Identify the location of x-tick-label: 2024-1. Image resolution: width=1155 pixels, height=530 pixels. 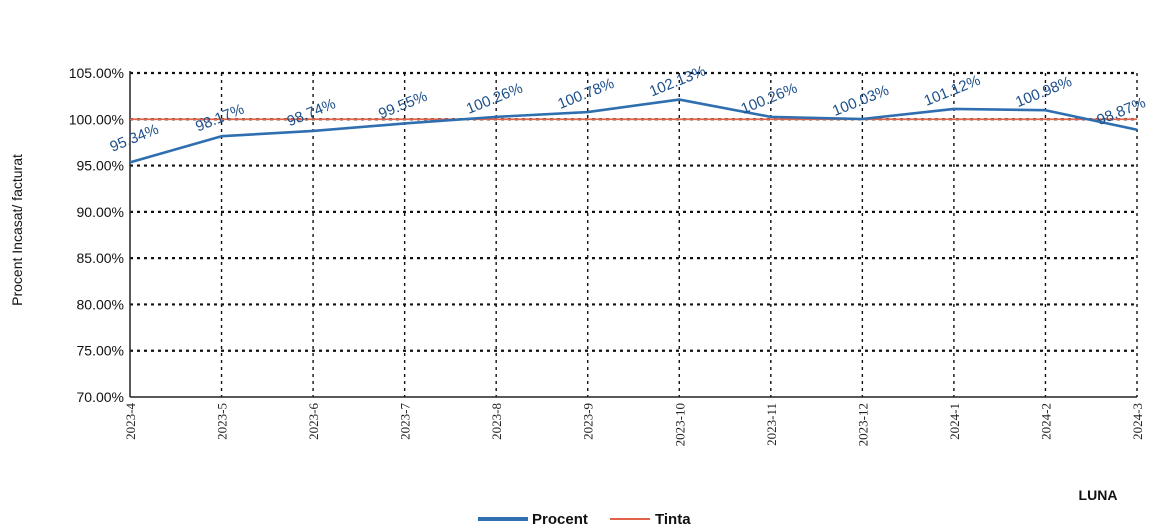
(954, 421).